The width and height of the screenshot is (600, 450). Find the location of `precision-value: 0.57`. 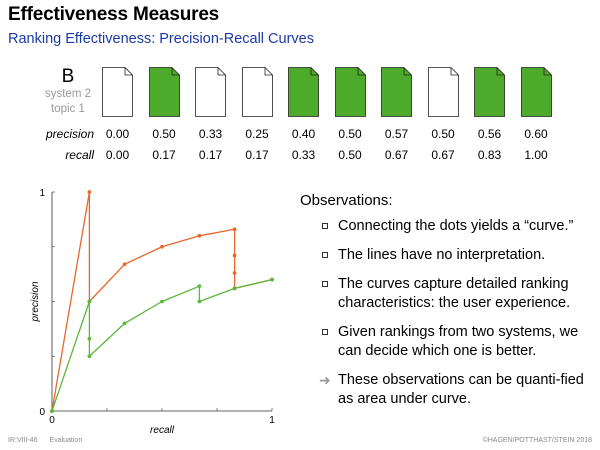

precision-value: 0.57 is located at coordinates (396, 134).